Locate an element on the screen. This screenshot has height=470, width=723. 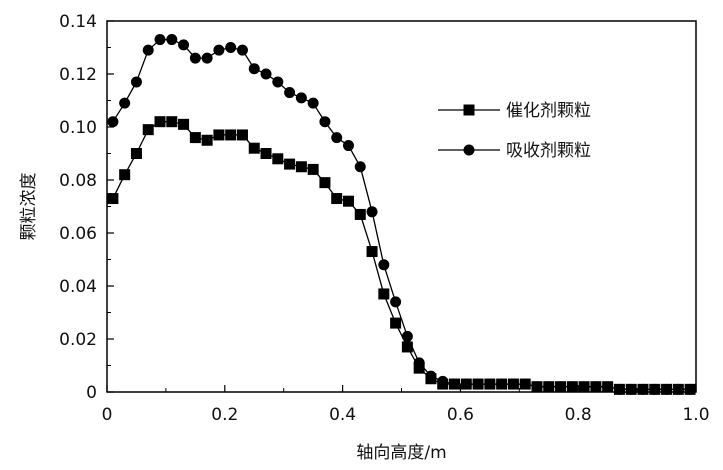
x-axis-title: 轴向高度/m is located at coordinates (401, 453).